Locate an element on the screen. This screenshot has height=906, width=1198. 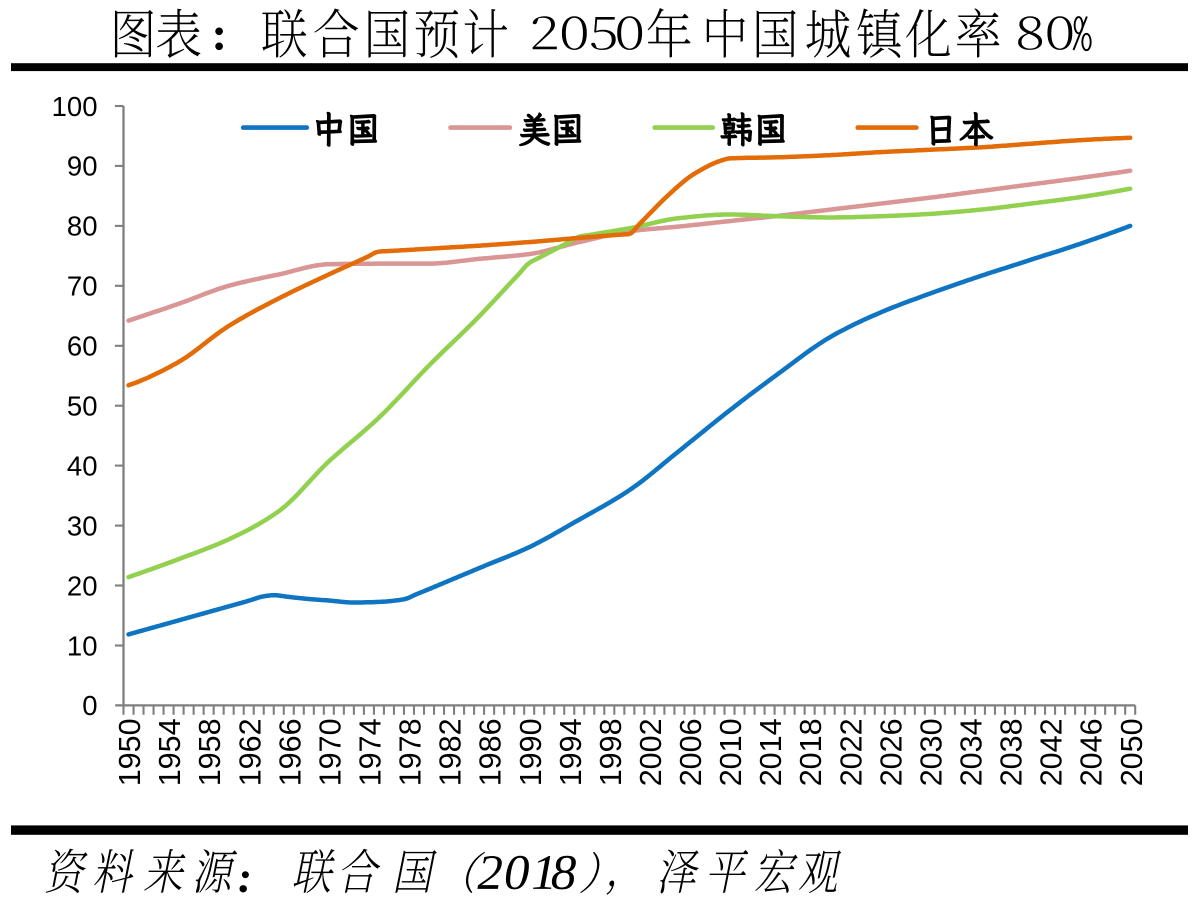
svg-text: 1950 is located at coordinates (130, 752).